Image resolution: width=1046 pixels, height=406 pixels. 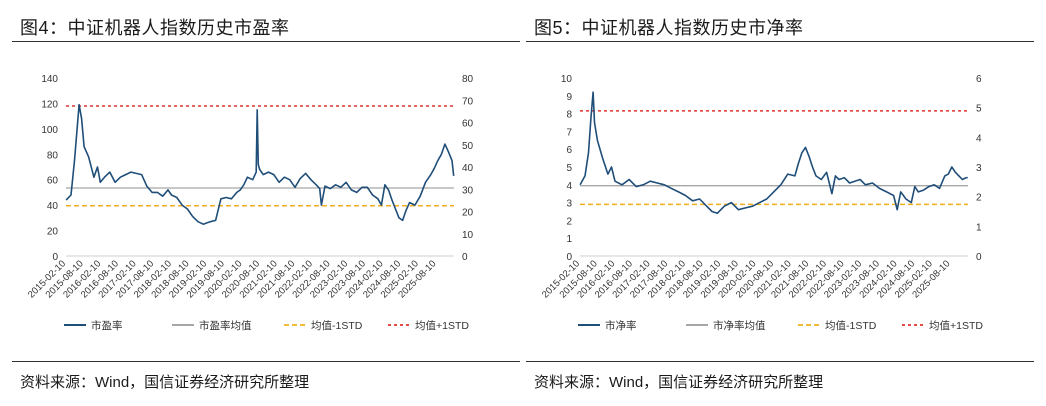 I want to click on y-left-tick-label: 1, so click(x=569, y=239).